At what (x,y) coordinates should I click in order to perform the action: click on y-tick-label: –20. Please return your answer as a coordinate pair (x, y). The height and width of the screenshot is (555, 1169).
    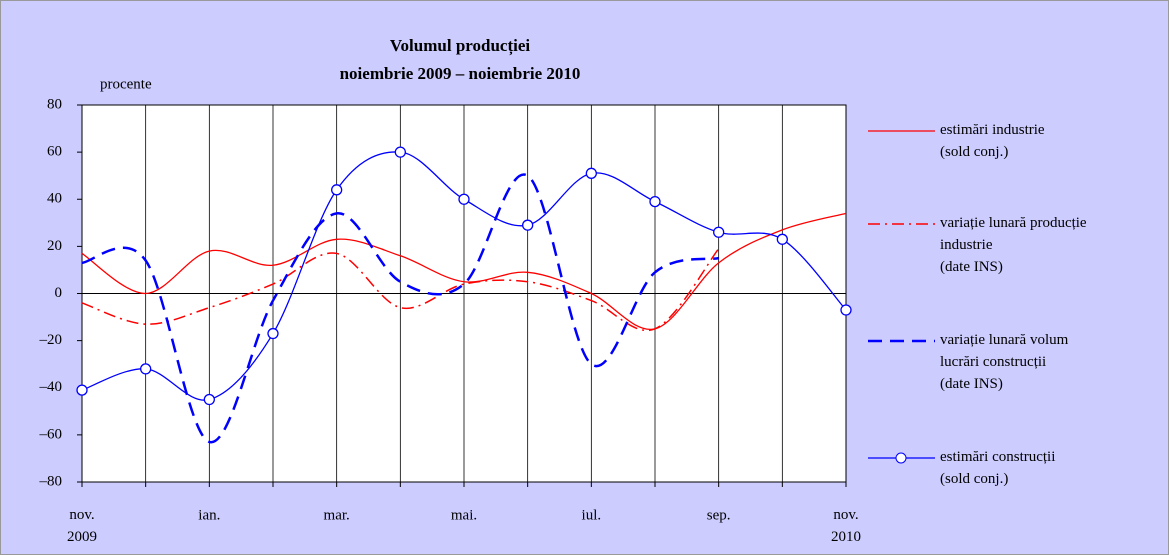
    Looking at the image, I should click on (51, 340).